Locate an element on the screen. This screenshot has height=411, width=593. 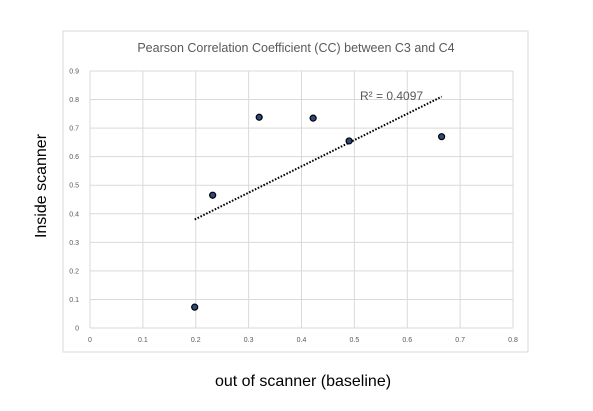
trendline is located at coordinates (318, 158).